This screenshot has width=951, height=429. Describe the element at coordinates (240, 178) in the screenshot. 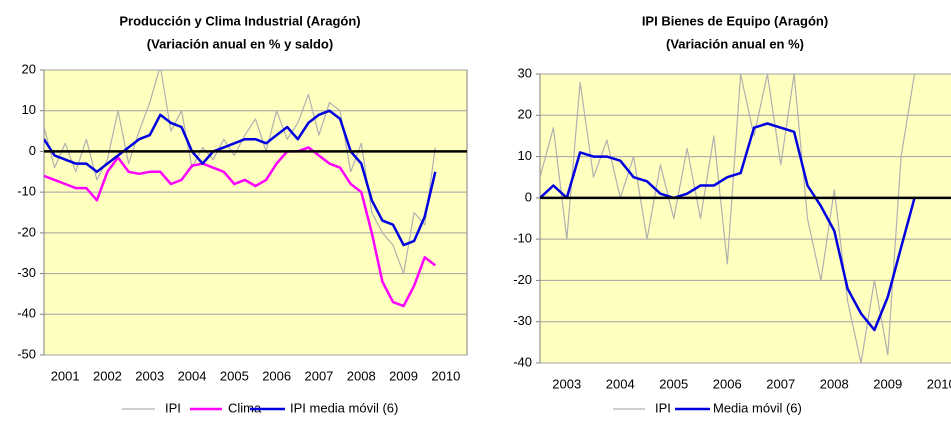

I see `series-line` at that location.